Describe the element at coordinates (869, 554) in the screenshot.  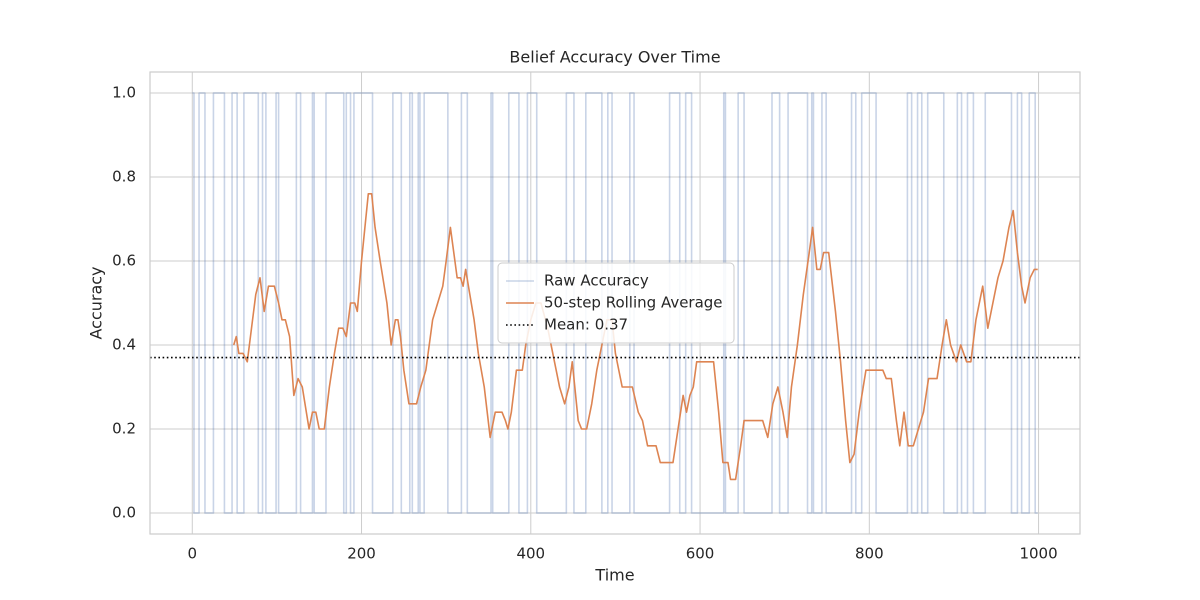
I see `x-tick-label: 800` at that location.